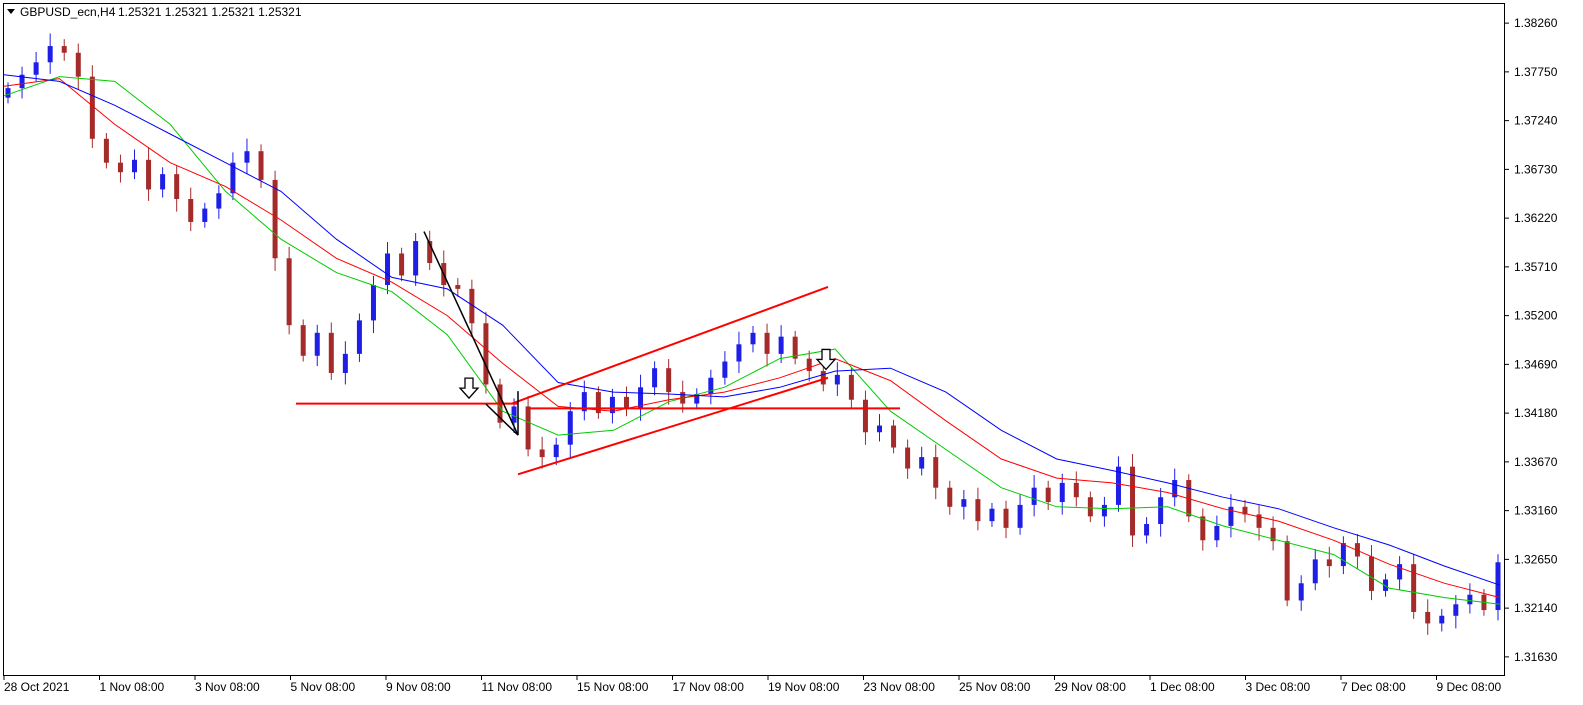  Describe the element at coordinates (1091, 687) in the screenshot. I see `x-tick-label: 29 Nov 08:00` at that location.